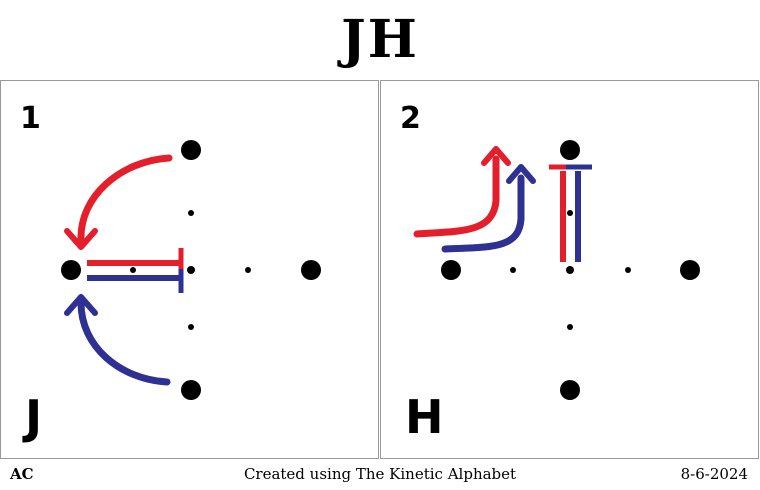 This screenshot has height=490, width=760. I want to click on footer-author: AC, so click(22, 474).